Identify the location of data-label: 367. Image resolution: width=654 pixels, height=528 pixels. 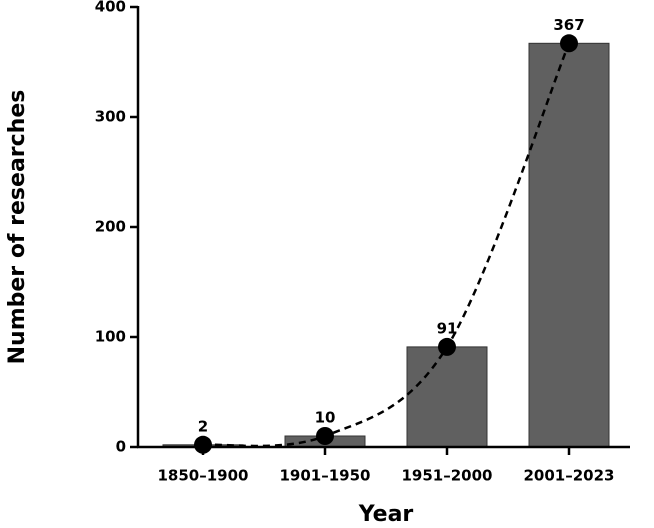
(568, 25).